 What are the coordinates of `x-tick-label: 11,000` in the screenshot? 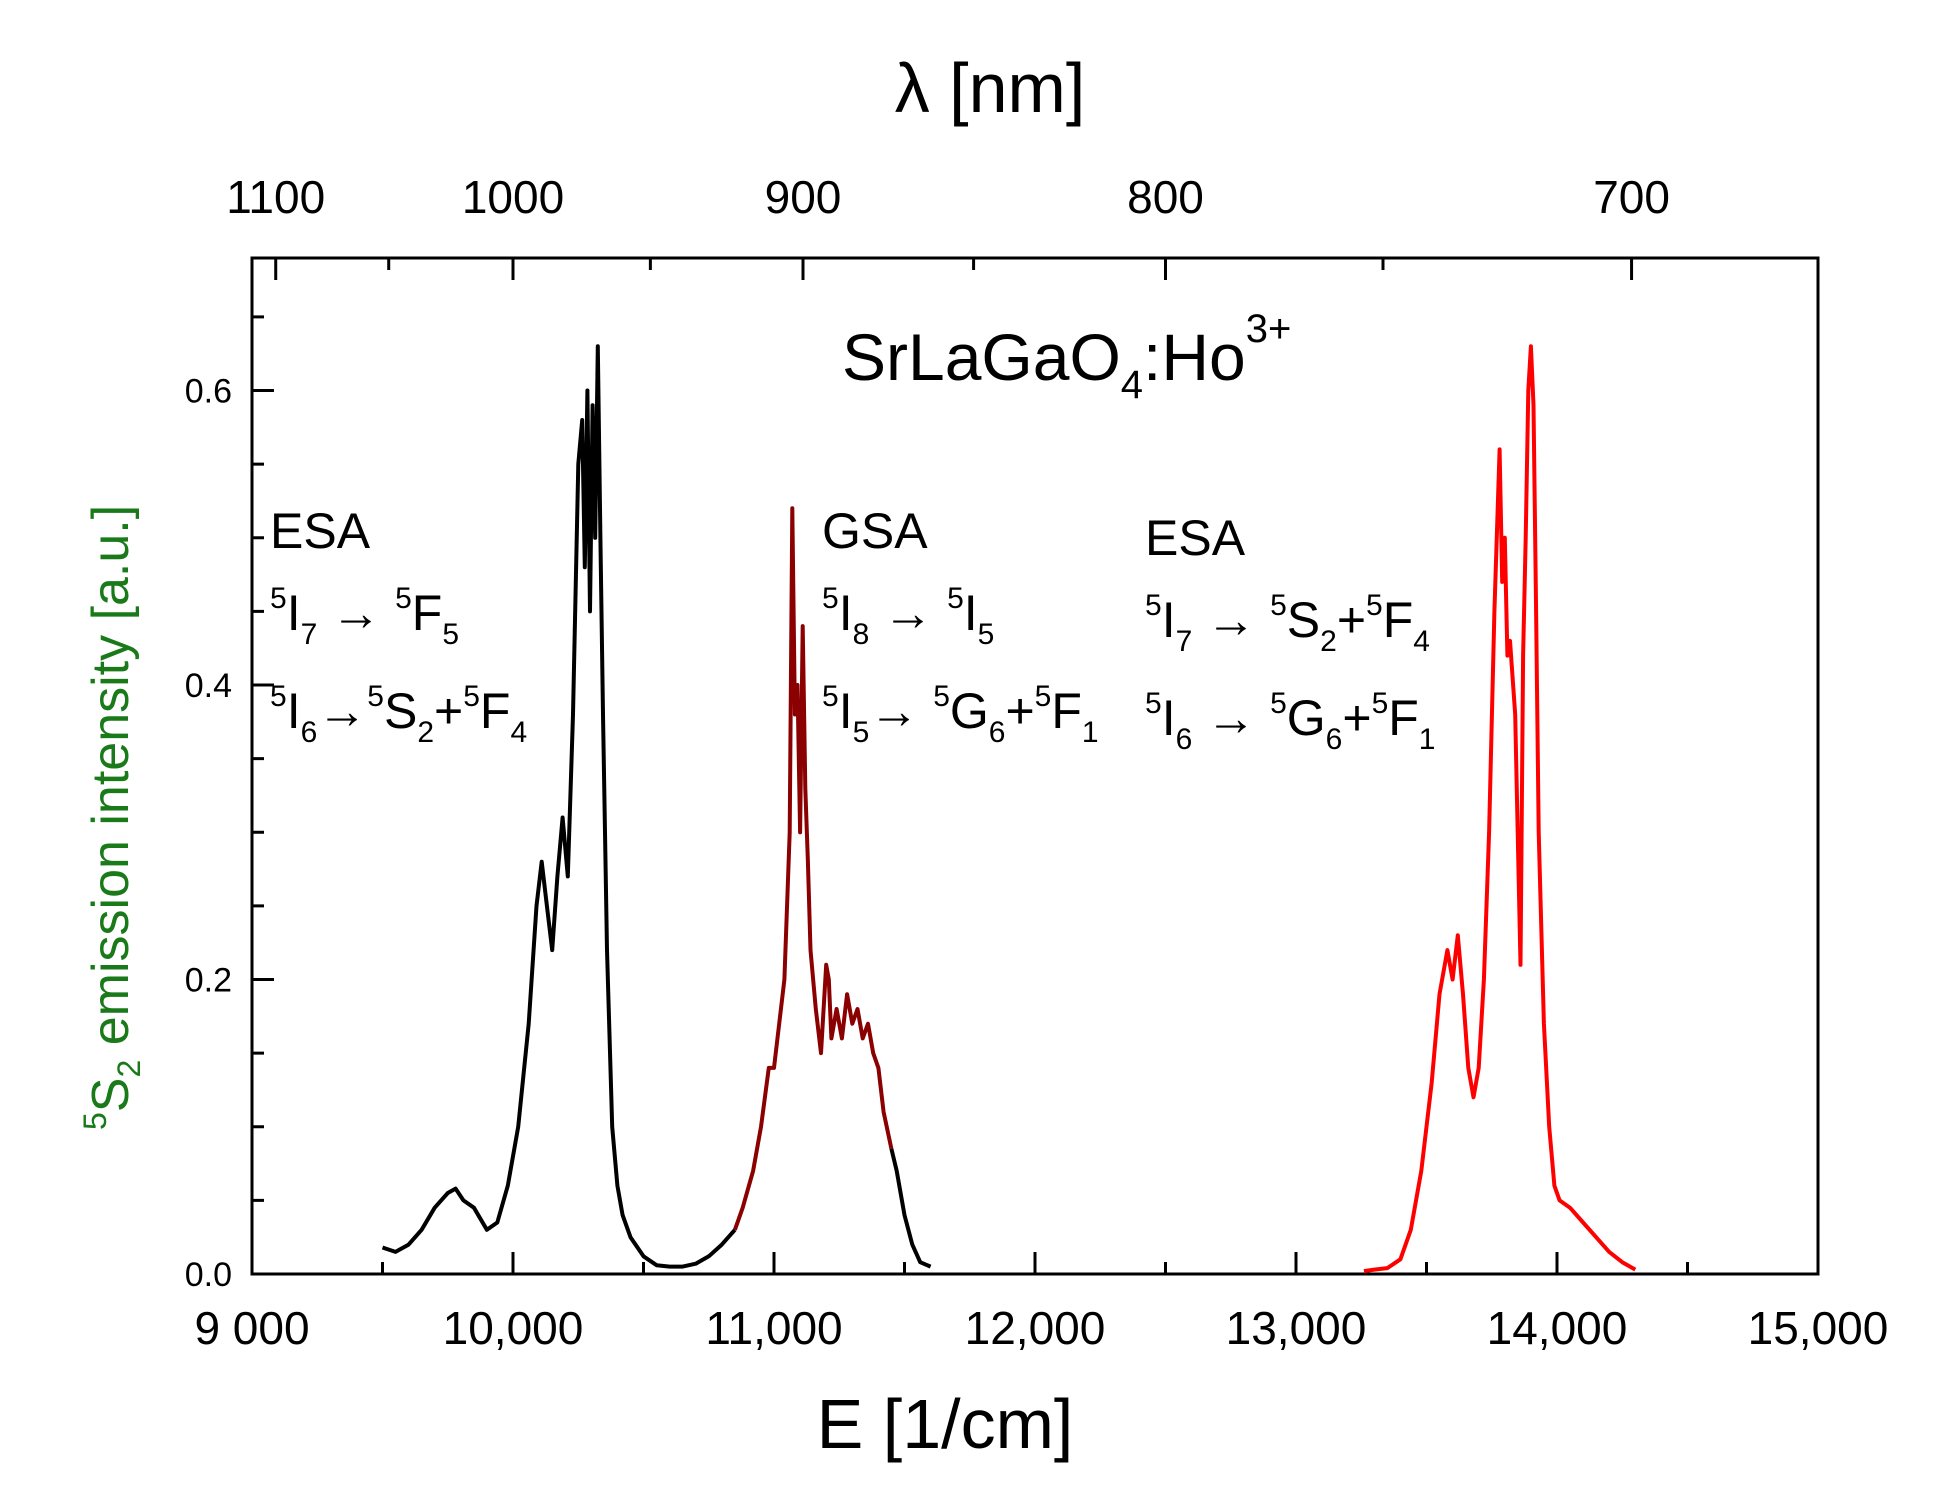 It's located at (773, 1328).